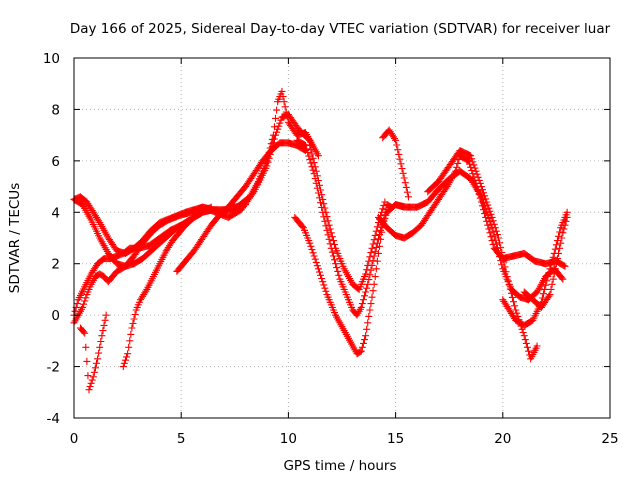  Describe the element at coordinates (609, 439) in the screenshot. I see `x-tick-label: 25` at that location.